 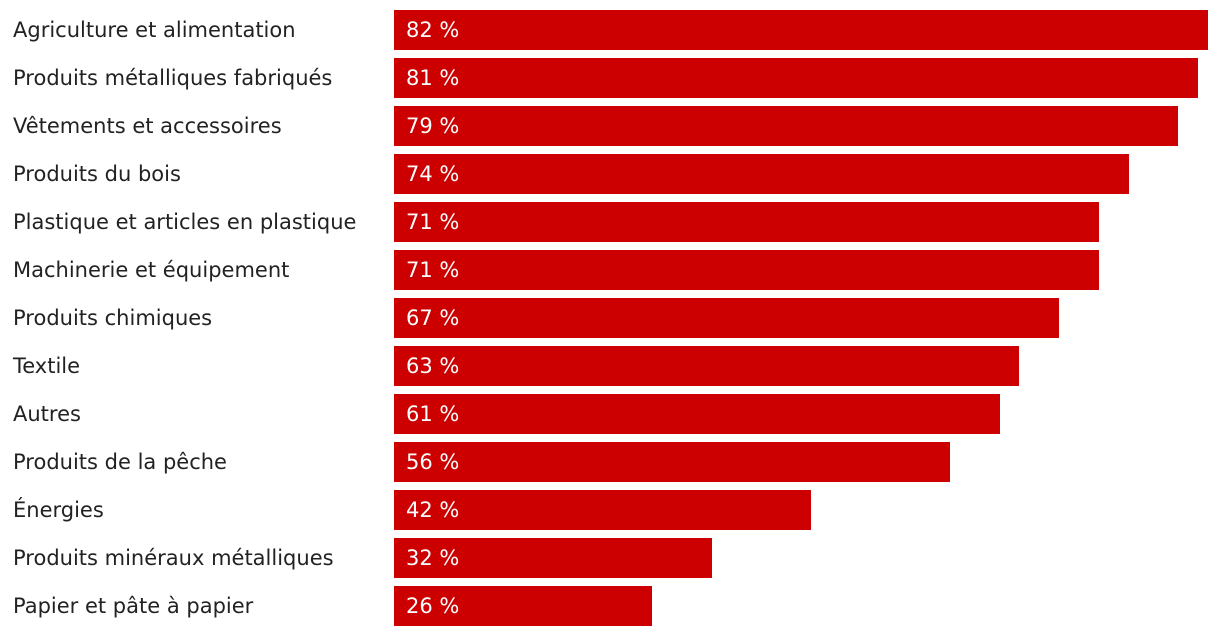 I want to click on bar-value-label: 79 %, so click(x=433, y=126).